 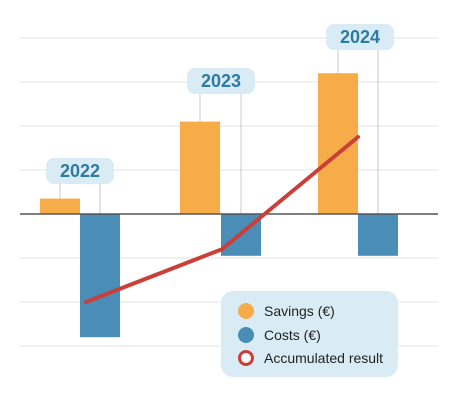 I want to click on legend-costs-marker, so click(x=246, y=335).